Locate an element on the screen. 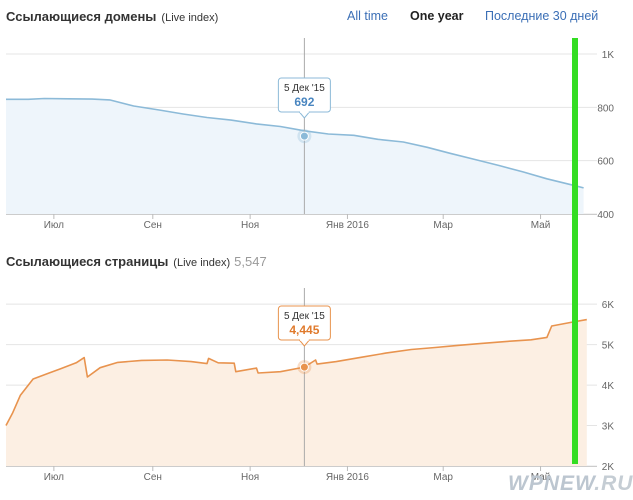 The height and width of the screenshot is (500, 633). watermark-suffix: .RU is located at coordinates (613, 483).